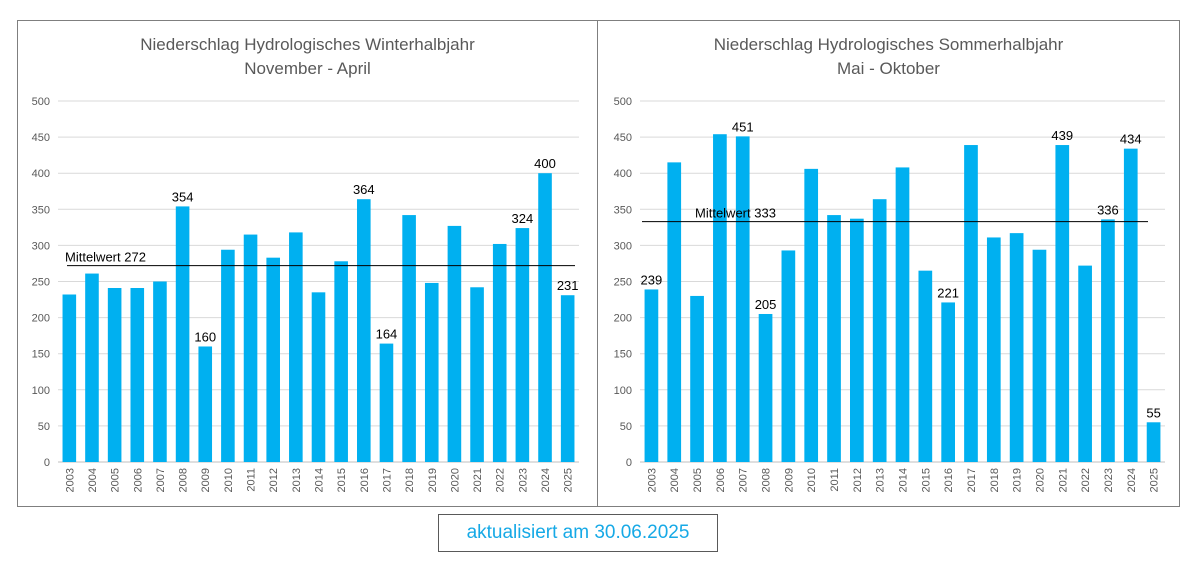 The image size is (1200, 577). What do you see at coordinates (41, 355) in the screenshot?
I see `winter-ytick-label: 150` at bounding box center [41, 355].